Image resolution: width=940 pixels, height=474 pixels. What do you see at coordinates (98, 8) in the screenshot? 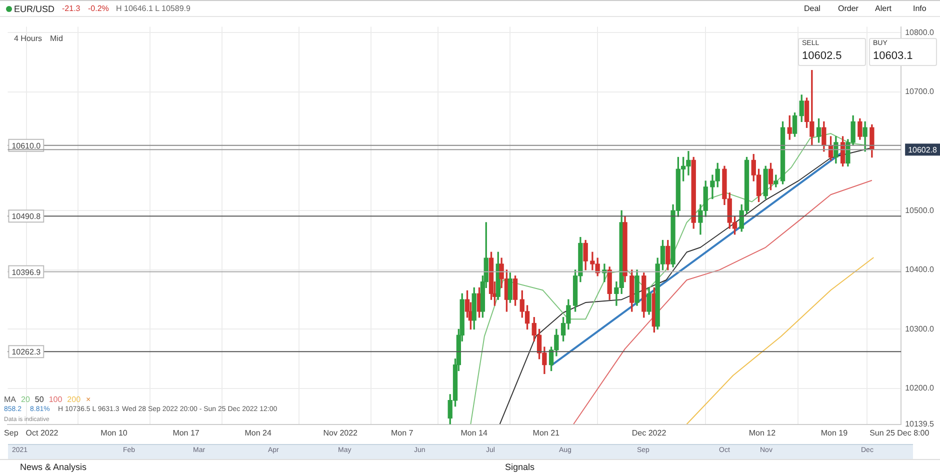
I see `text: -0.2%` at bounding box center [98, 8].